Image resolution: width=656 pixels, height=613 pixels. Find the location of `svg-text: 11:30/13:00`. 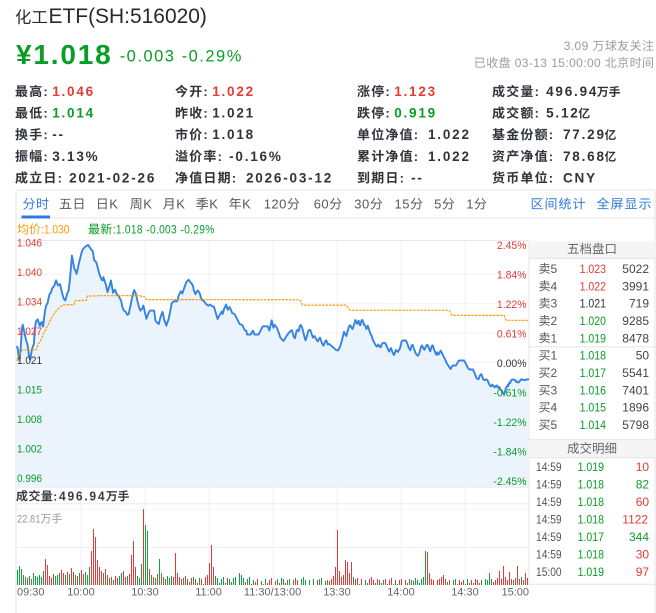

svg-text: 11:30/13:00 is located at coordinates (272, 593).